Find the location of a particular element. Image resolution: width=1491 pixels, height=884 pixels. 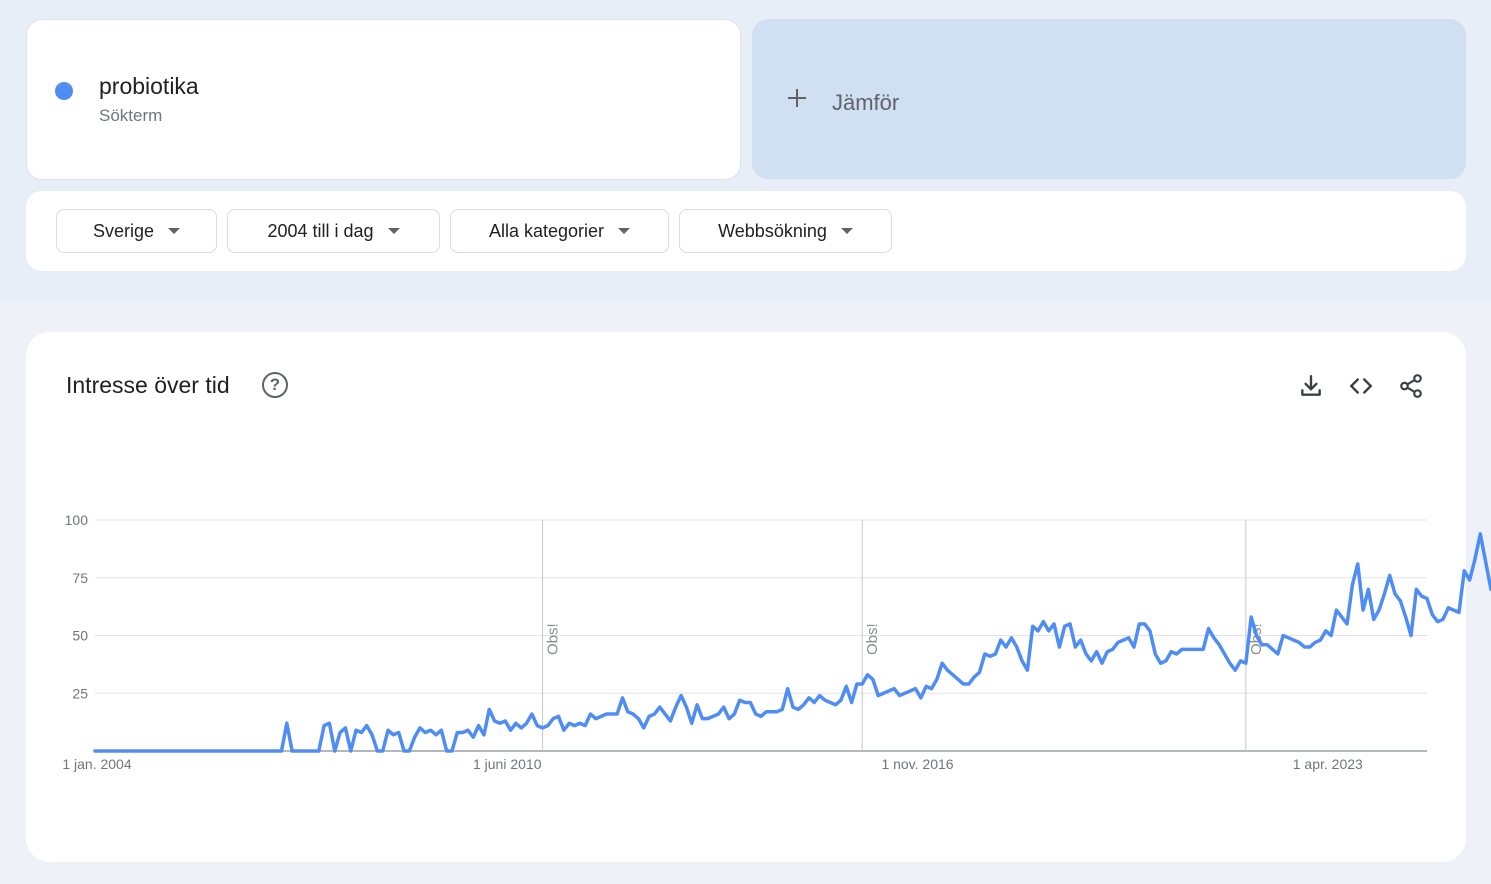

chart-title: Intresse över tid is located at coordinates (148, 385).